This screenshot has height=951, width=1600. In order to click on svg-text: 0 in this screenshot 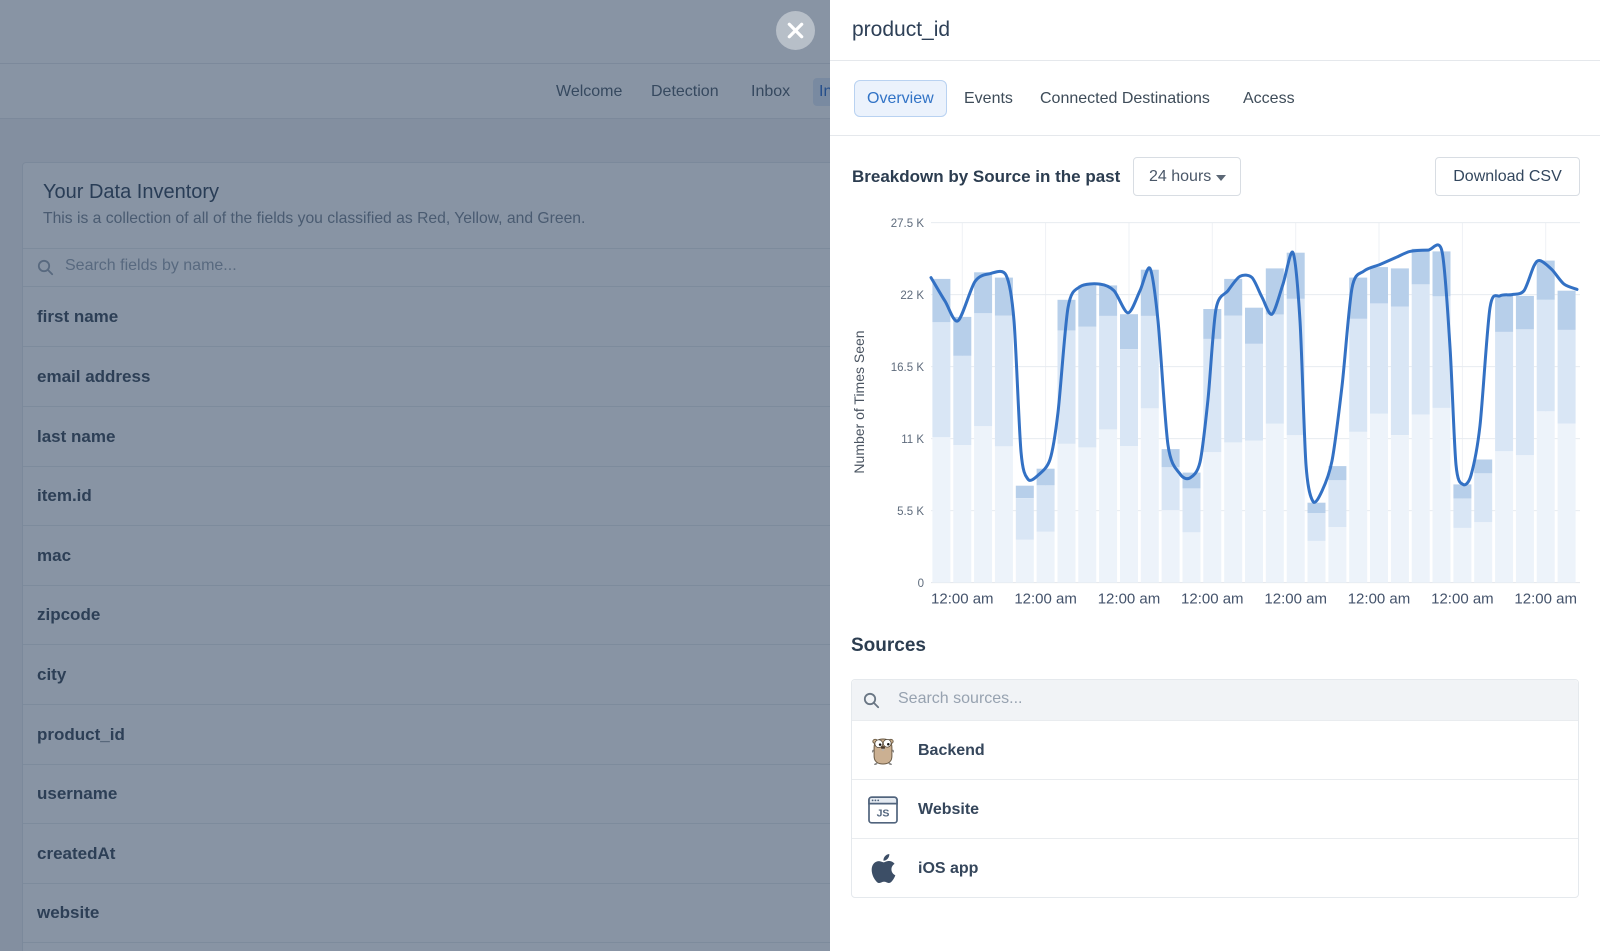, I will do `click(921, 584)`.